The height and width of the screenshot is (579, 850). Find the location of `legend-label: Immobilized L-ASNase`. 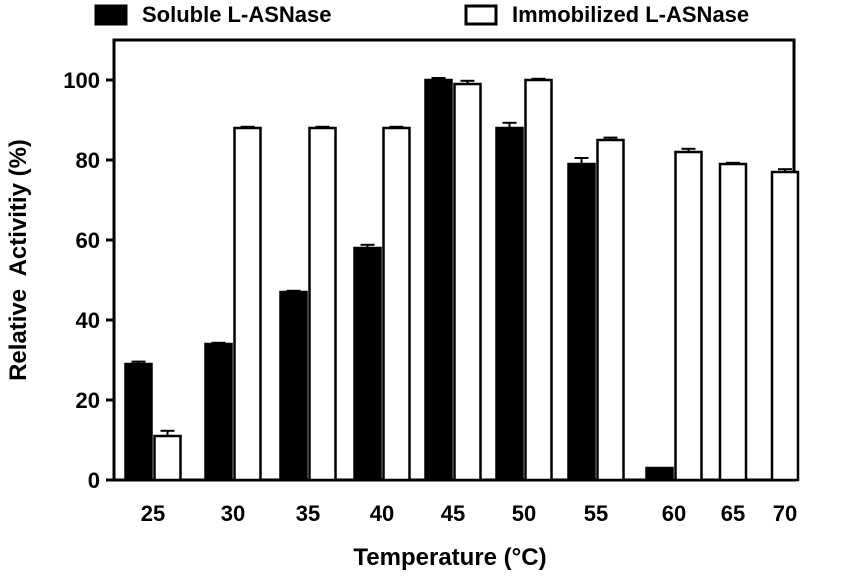

legend-label: Immobilized L-ASNase is located at coordinates (630, 14).